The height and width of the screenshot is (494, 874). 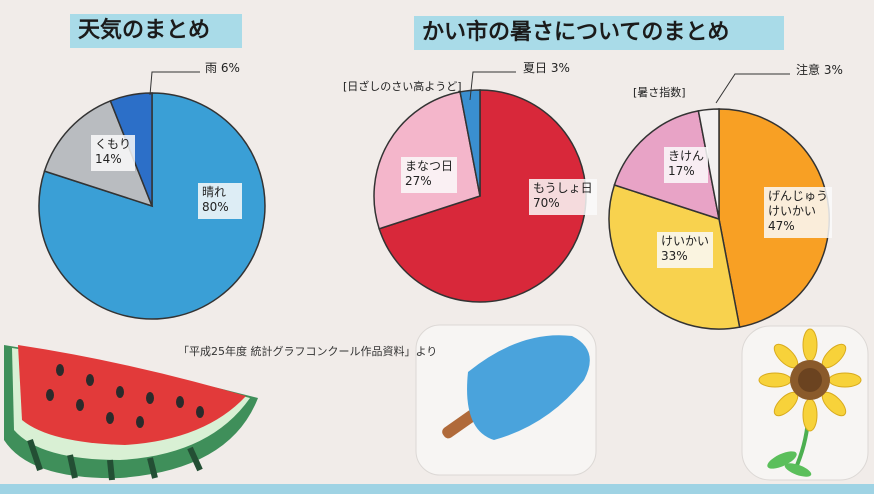 What do you see at coordinates (685, 241) in the screenshot?
I see `slice-label-2-1-0: けいかい` at bounding box center [685, 241].